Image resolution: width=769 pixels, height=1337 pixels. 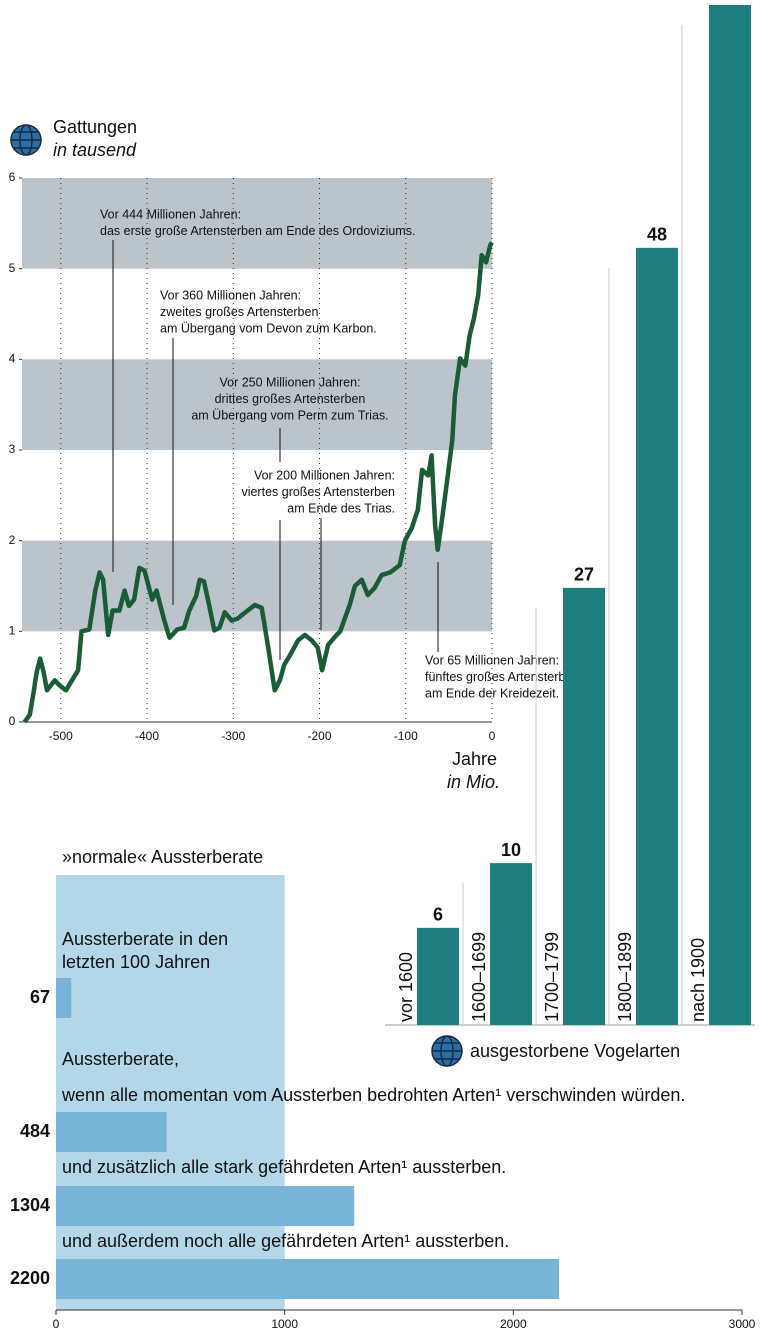 What do you see at coordinates (742, 1324) in the screenshot?
I see `x-tick-label: 3000` at bounding box center [742, 1324].